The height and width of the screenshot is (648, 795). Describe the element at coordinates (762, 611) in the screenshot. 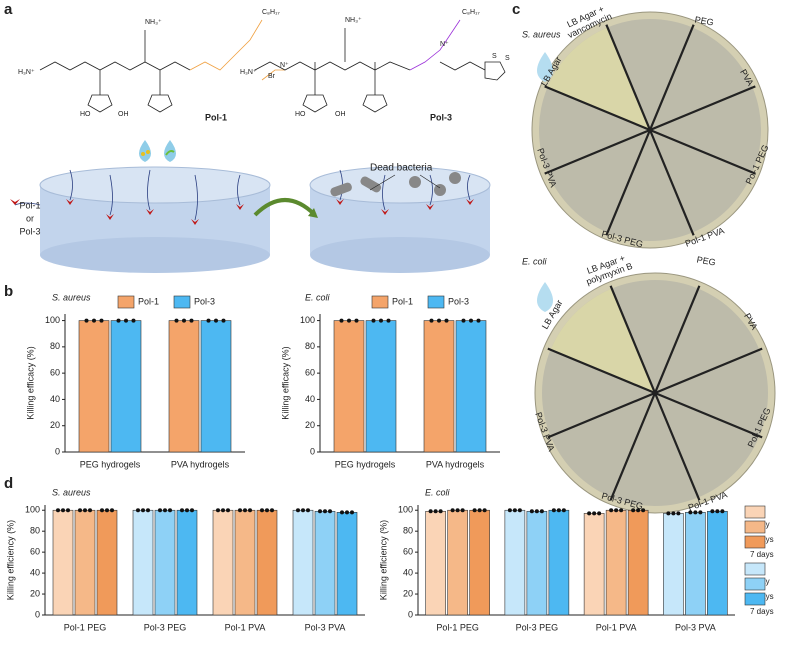

I see `legend-label: 7 days` at that location.